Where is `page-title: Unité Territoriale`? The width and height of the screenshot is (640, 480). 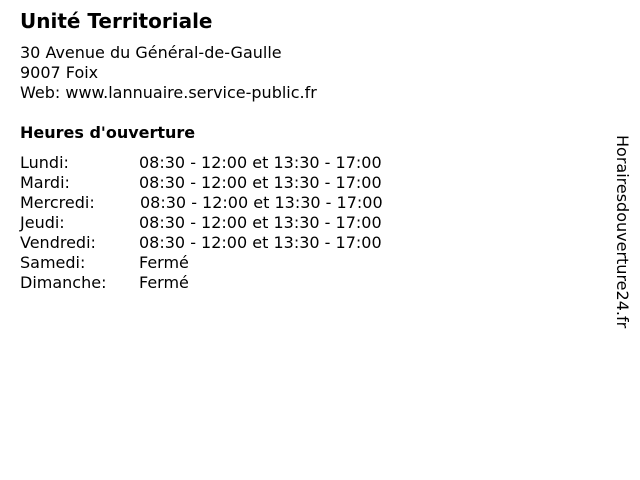 page-title: Unité Territoriale is located at coordinates (116, 21).